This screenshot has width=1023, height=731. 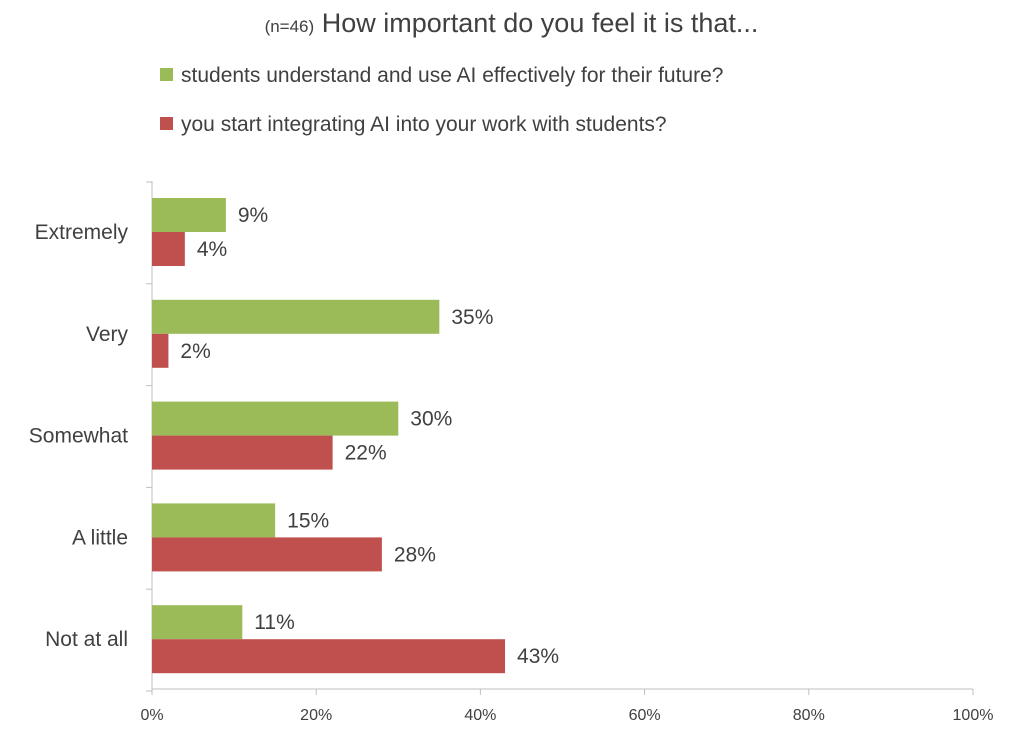 What do you see at coordinates (366, 453) in the screenshot?
I see `data-label: 22%` at bounding box center [366, 453].